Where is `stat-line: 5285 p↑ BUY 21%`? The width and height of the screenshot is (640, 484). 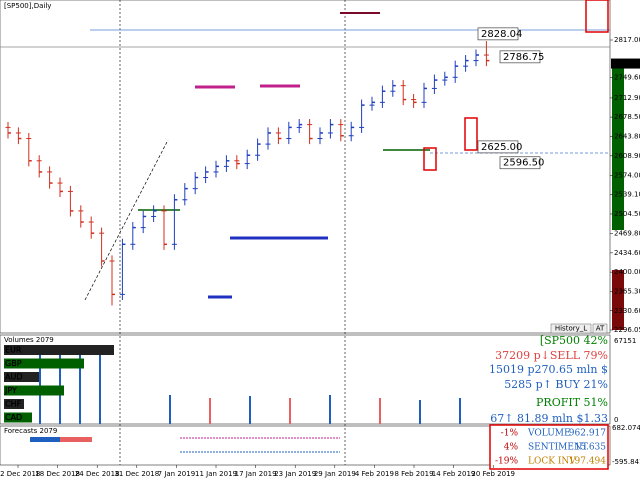
stat-line: 5285 p↑ BUY 21% is located at coordinates (556, 384).